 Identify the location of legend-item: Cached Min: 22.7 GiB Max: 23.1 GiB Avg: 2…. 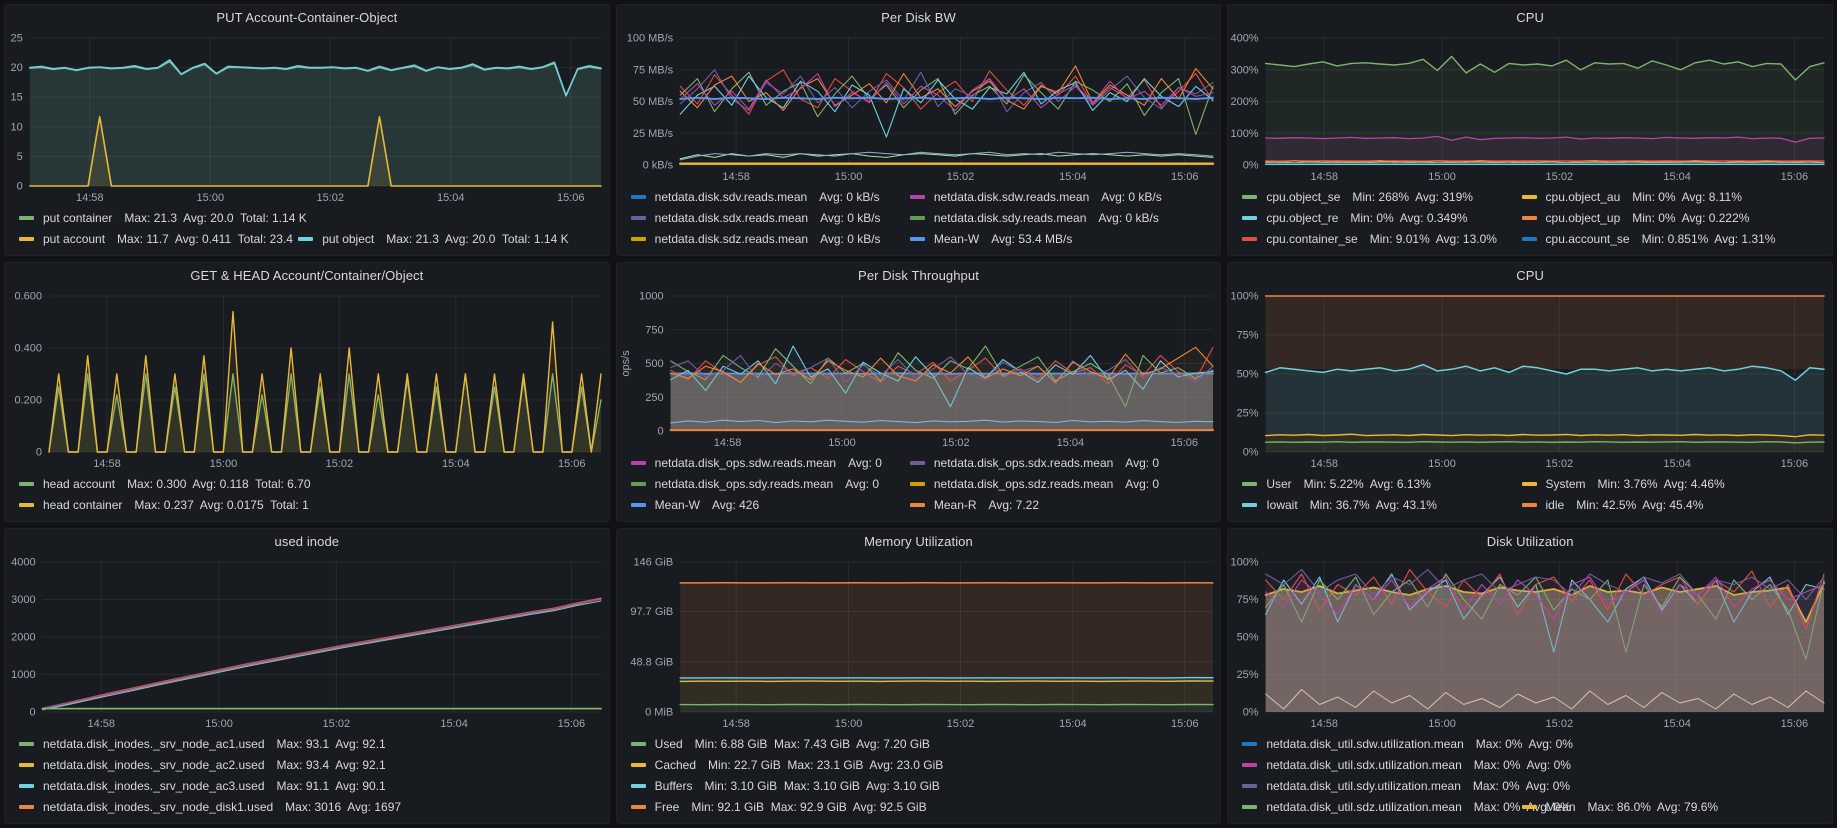
(786, 765).